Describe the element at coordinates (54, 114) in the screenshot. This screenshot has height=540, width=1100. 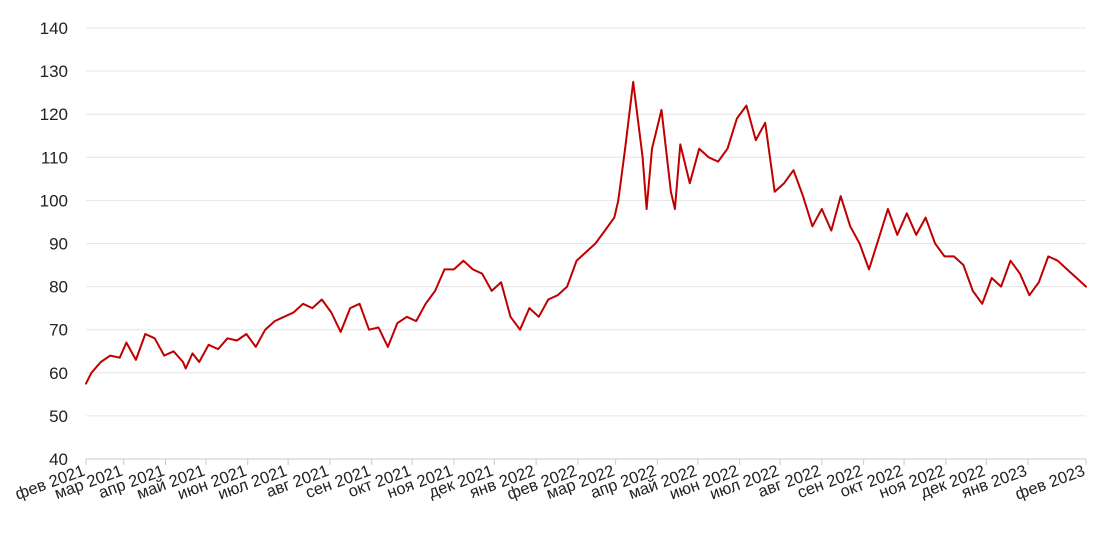
I see `y-tick-label-120: 120` at that location.